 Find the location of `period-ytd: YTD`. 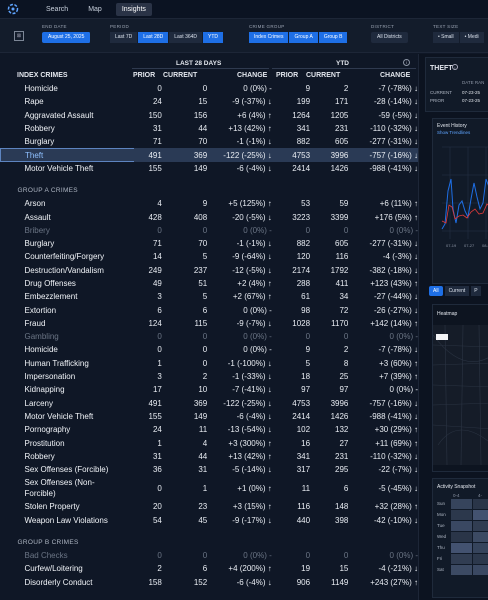

period-ytd: YTD is located at coordinates (214, 37).